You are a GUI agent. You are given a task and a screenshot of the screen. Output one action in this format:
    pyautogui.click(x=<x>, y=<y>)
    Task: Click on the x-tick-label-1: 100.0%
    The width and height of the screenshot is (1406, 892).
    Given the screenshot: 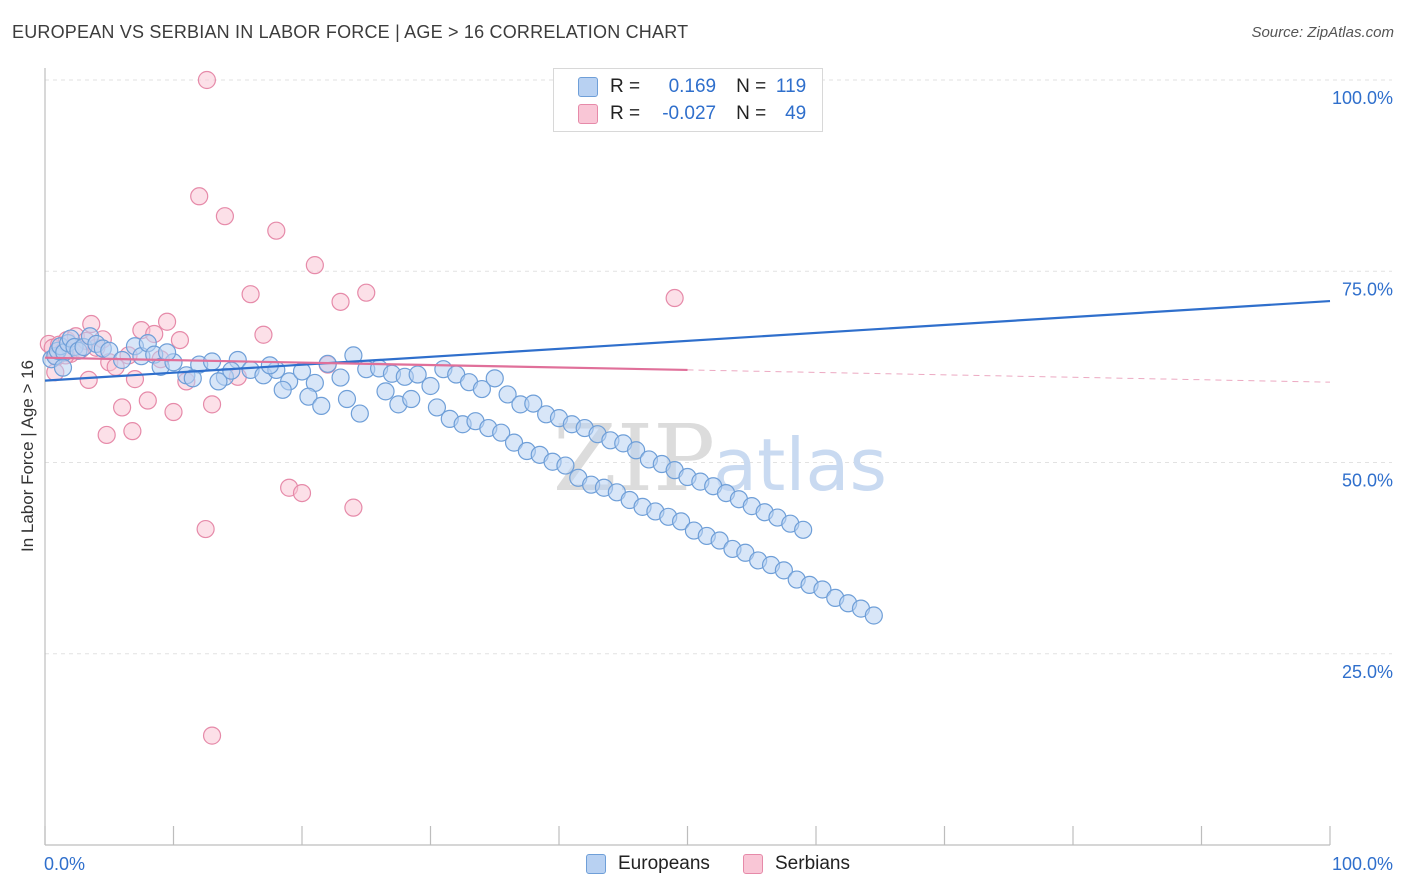 What is the action you would take?
    pyautogui.click(x=1362, y=864)
    